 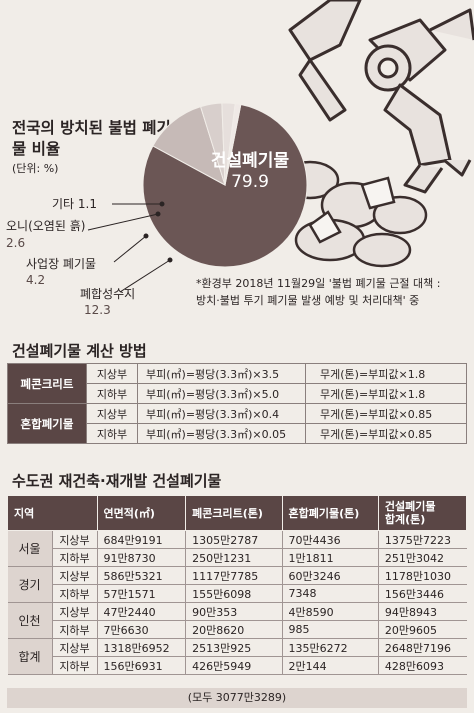 I want to click on pie-leader-lines, so click(x=130, y=247).